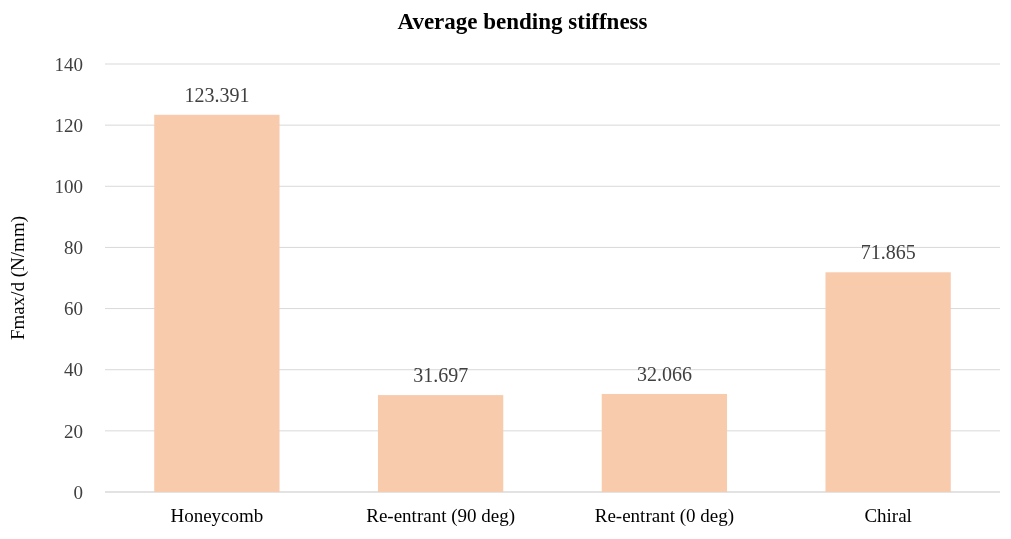  I want to click on y-tick-label: 140, so click(68, 64).